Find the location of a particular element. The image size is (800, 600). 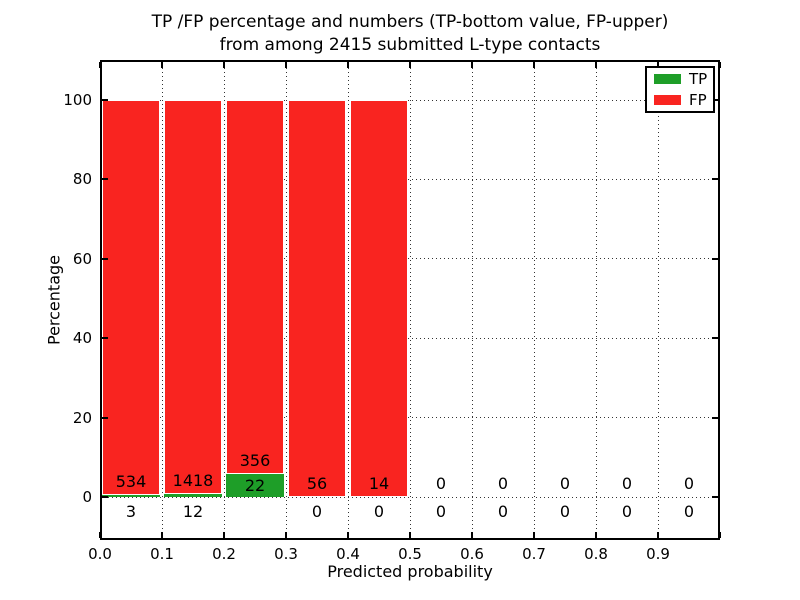

fp-count-label: 356 is located at coordinates (255, 460).